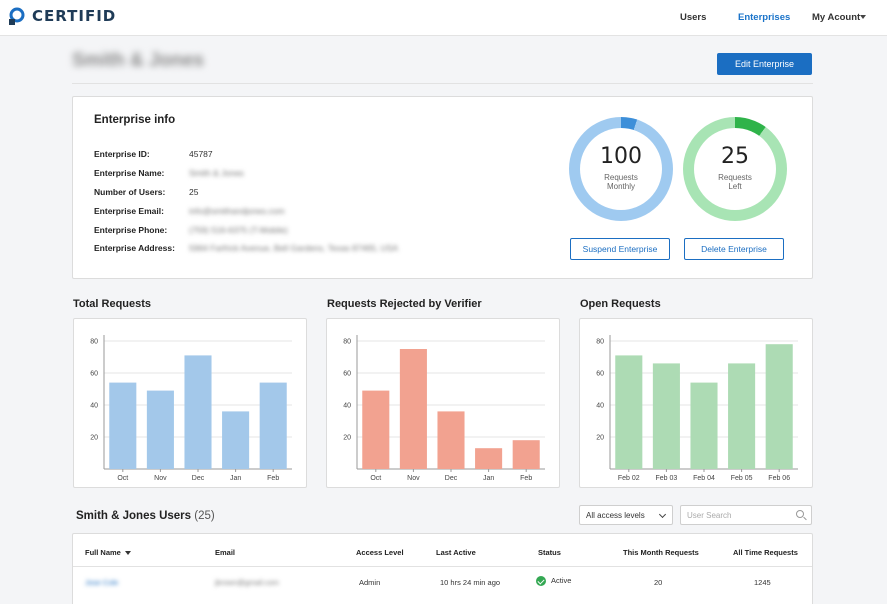 This screenshot has height=604, width=887. Describe the element at coordinates (836, 17) in the screenshot. I see `nav-my-account: My Acount` at that location.